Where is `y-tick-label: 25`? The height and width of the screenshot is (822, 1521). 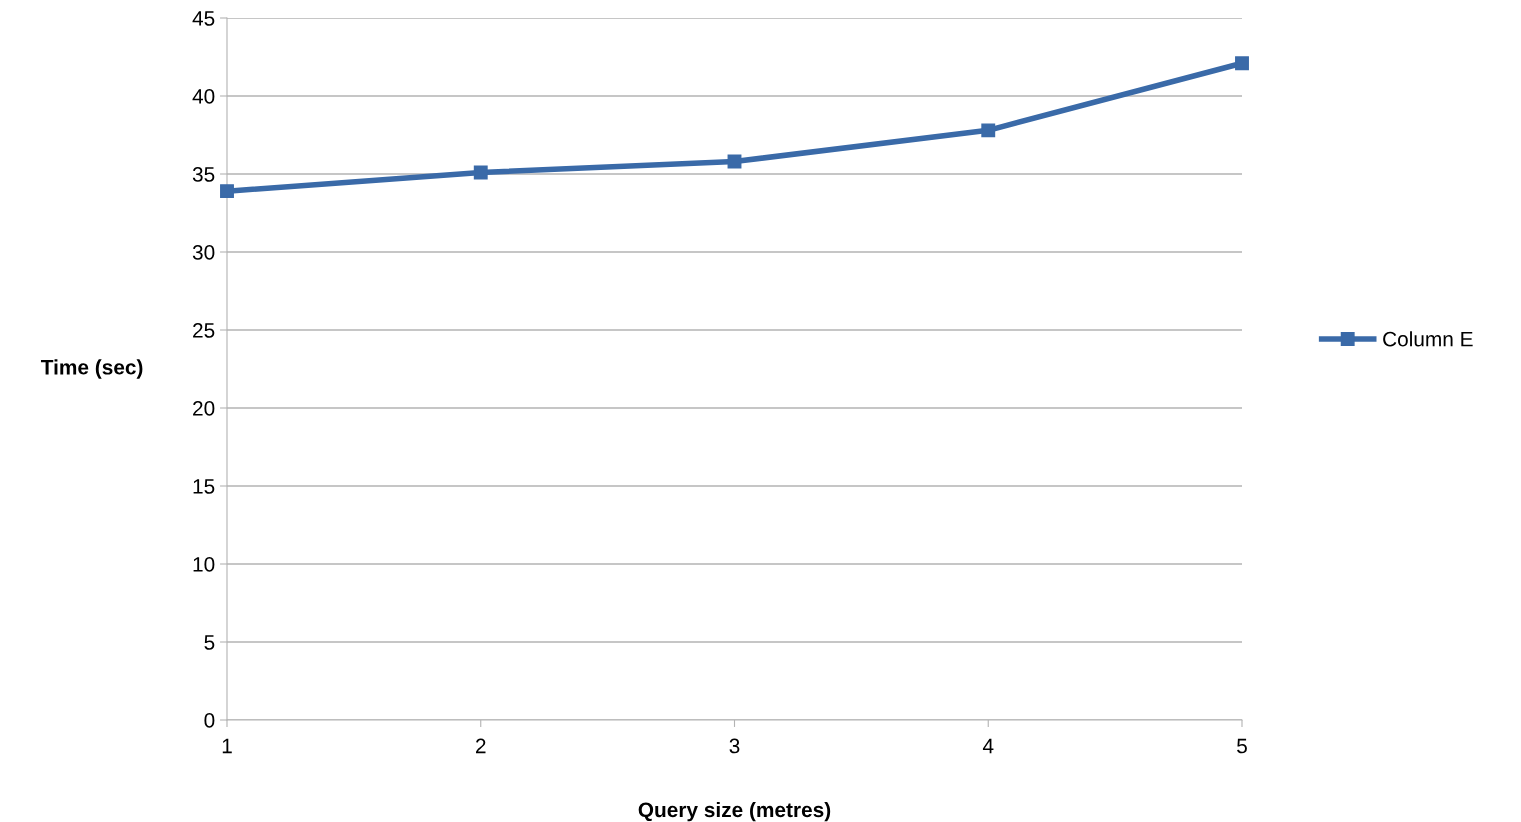 y-tick-label: 25 is located at coordinates (204, 330).